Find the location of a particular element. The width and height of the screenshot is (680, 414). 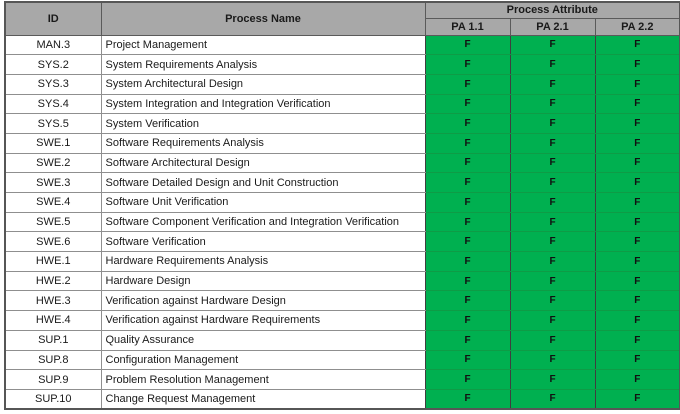

column-header-pa-2-1: PA 2.1 is located at coordinates (552, 26).